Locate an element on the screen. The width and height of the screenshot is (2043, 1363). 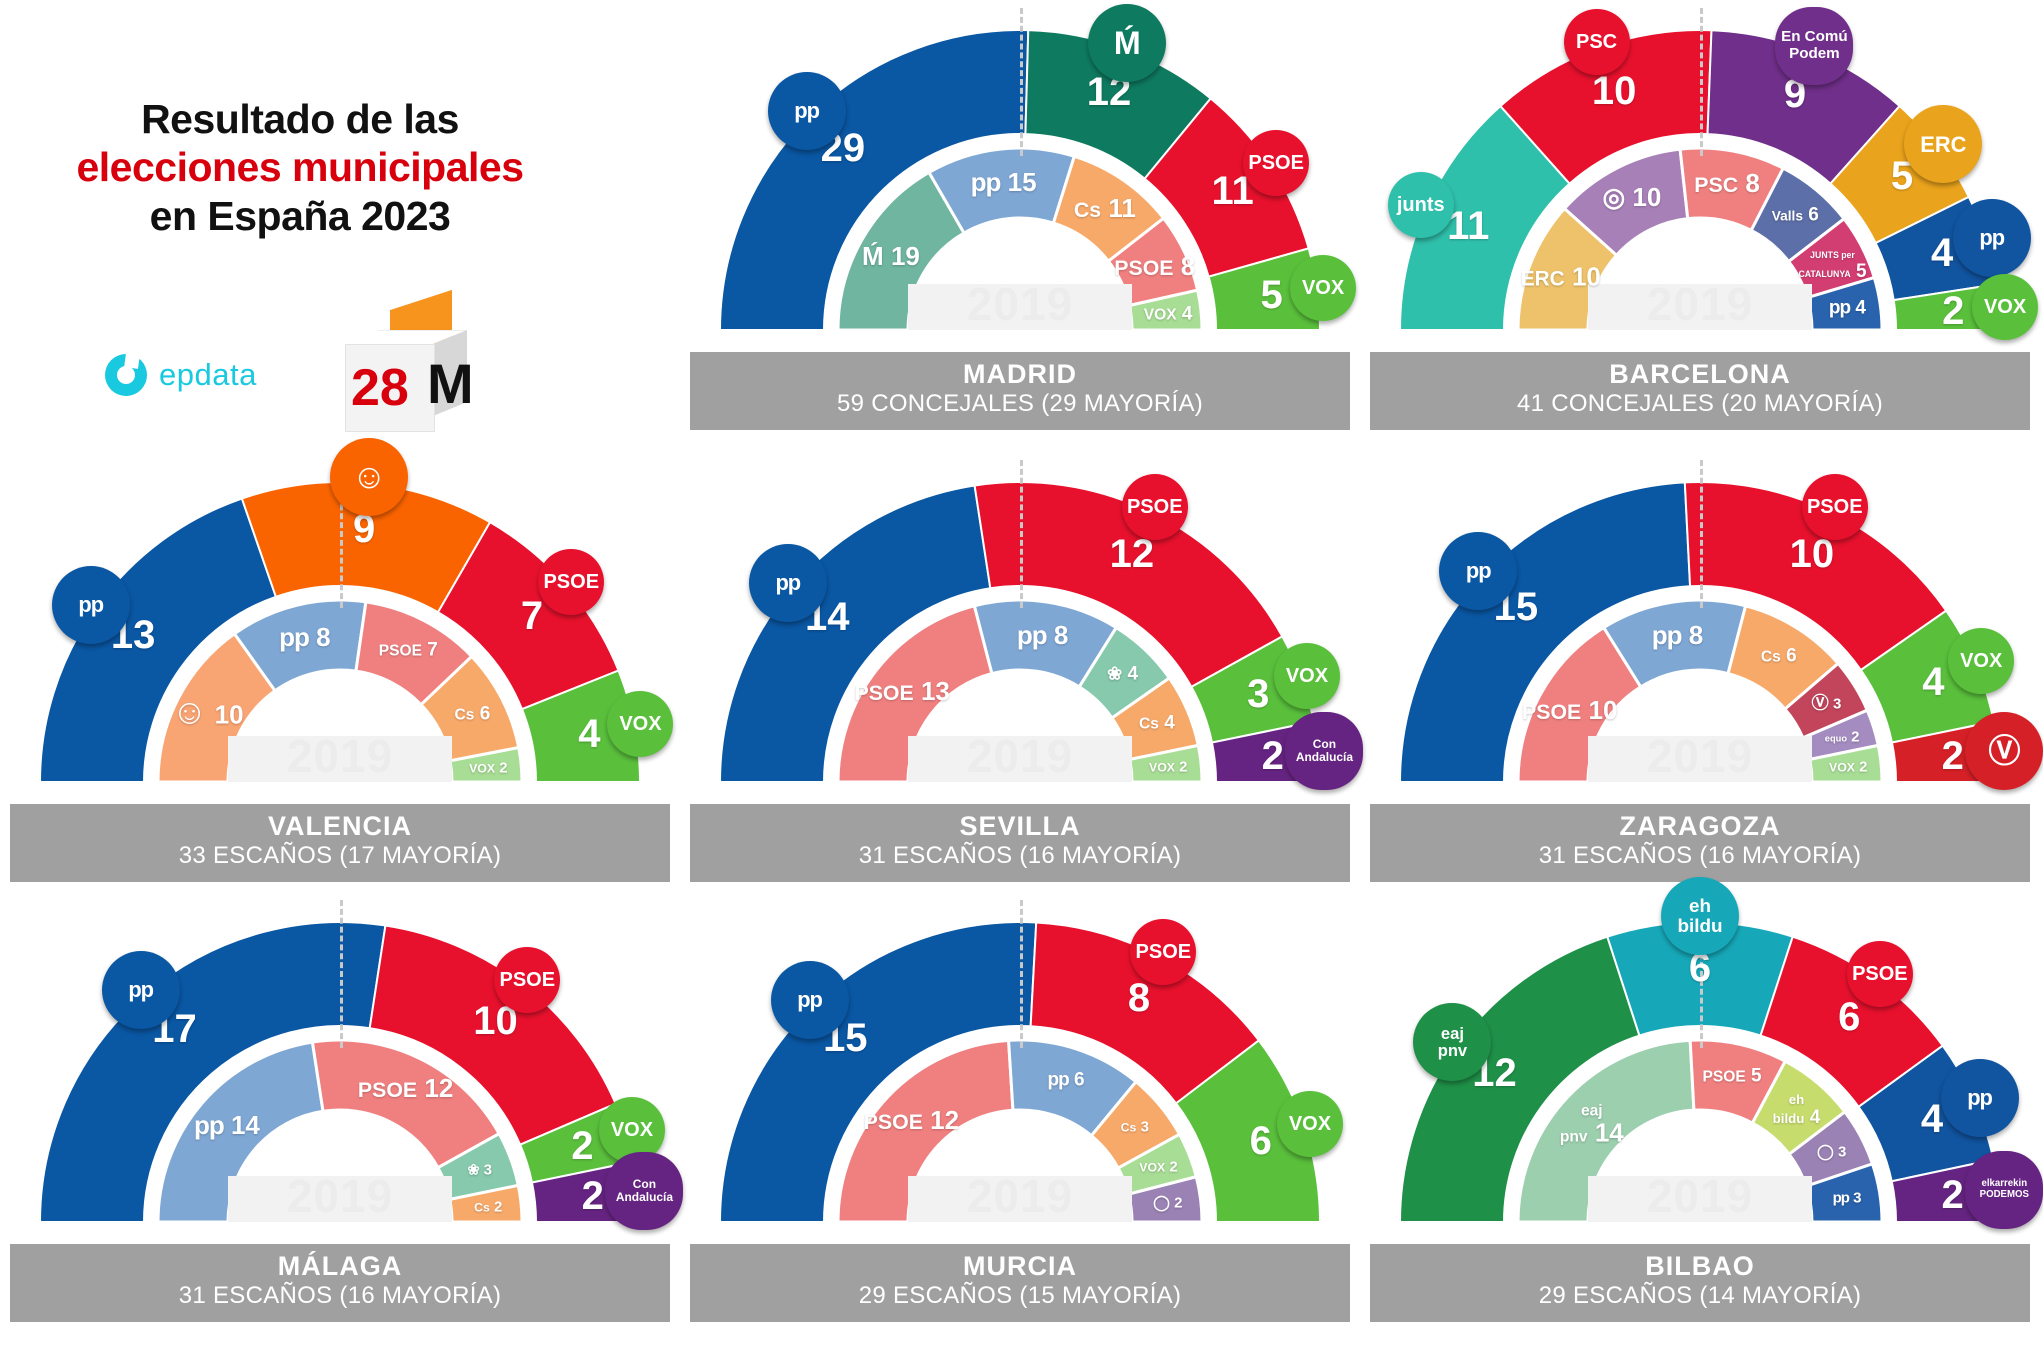
inner-party-glyph: PSOE is located at coordinates (884, 692).